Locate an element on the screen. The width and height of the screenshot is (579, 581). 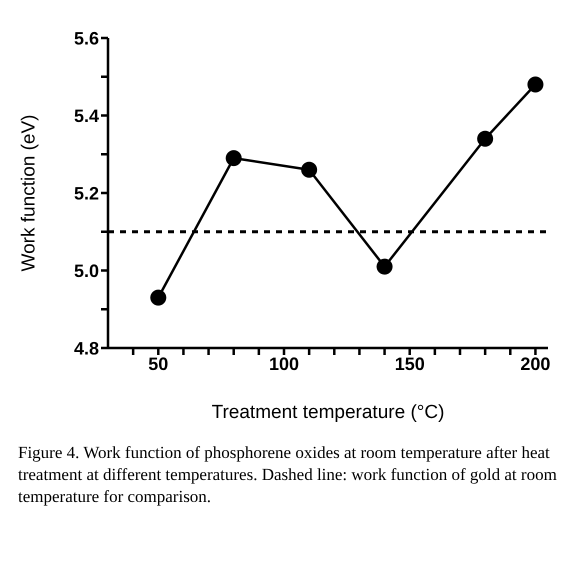
x-tick-label: 150 is located at coordinates (409, 364).